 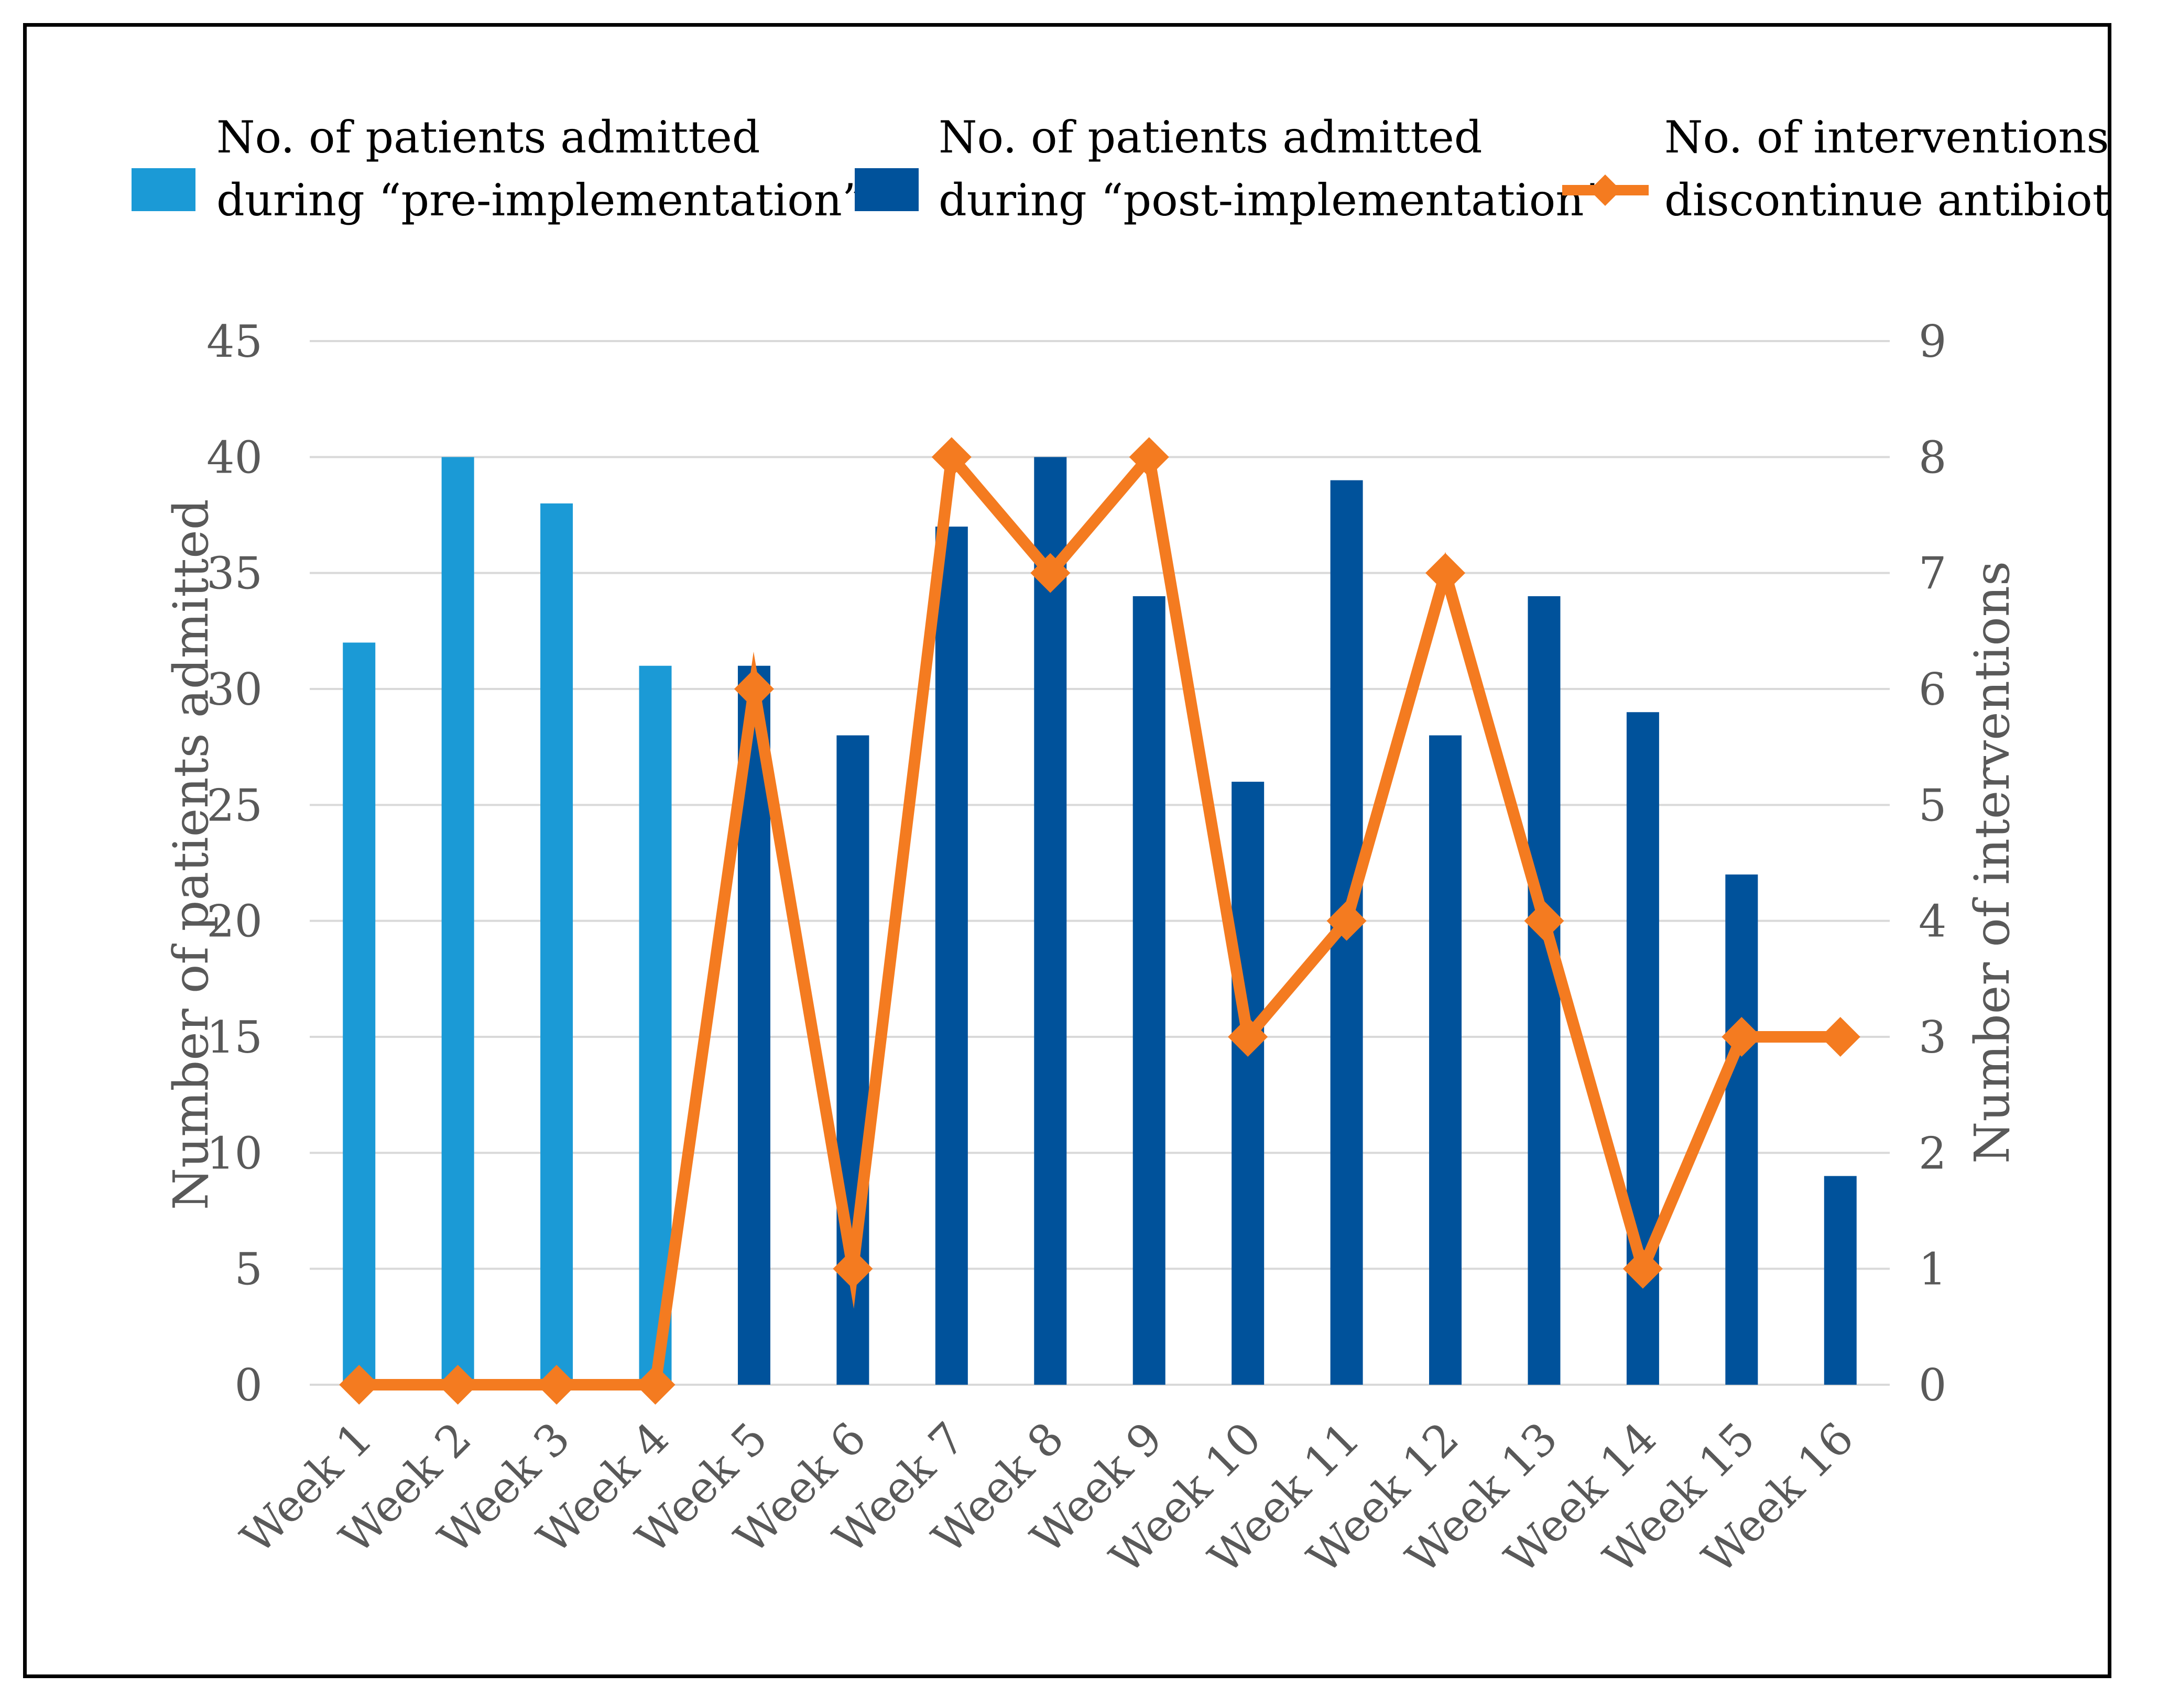 I want to click on y-tick-label-left: 30, so click(x=234, y=689).